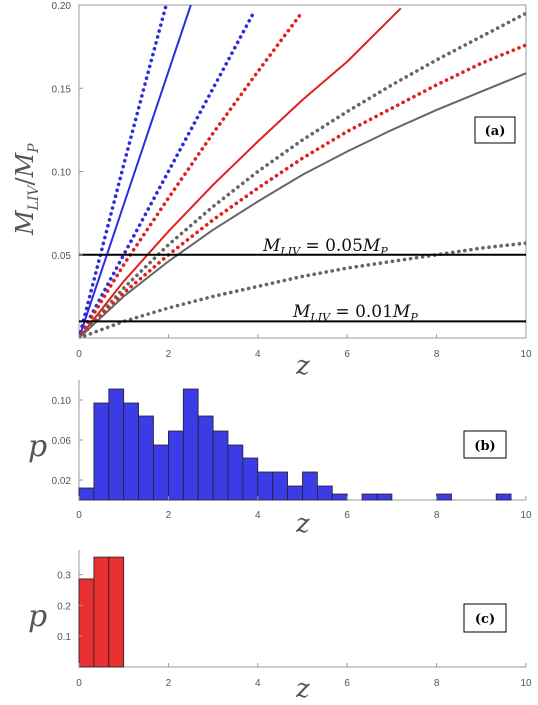  Describe the element at coordinates (62, 441) in the screenshot. I see `y-tick-label: 0.06` at that location.